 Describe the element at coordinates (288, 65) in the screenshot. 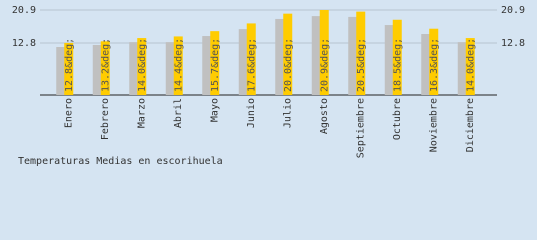

I see `value-label: 20.0&deg;` at that location.